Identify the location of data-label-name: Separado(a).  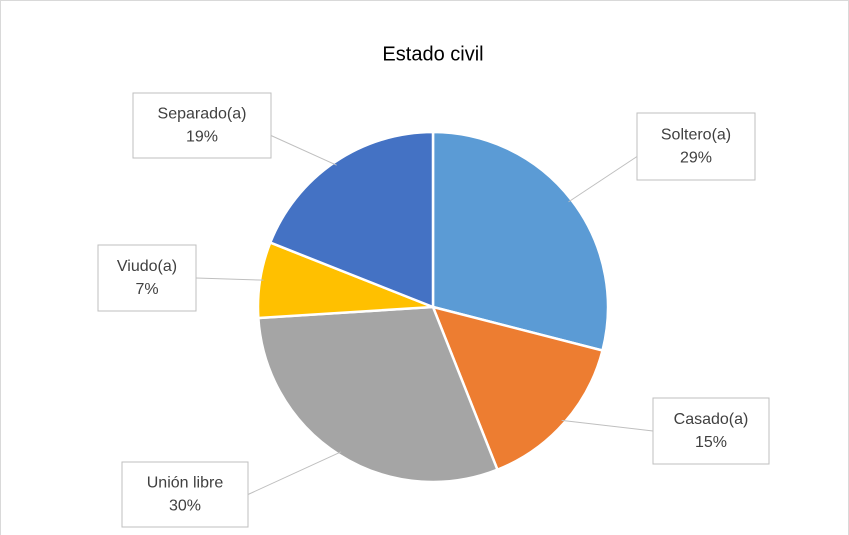
(202, 114).